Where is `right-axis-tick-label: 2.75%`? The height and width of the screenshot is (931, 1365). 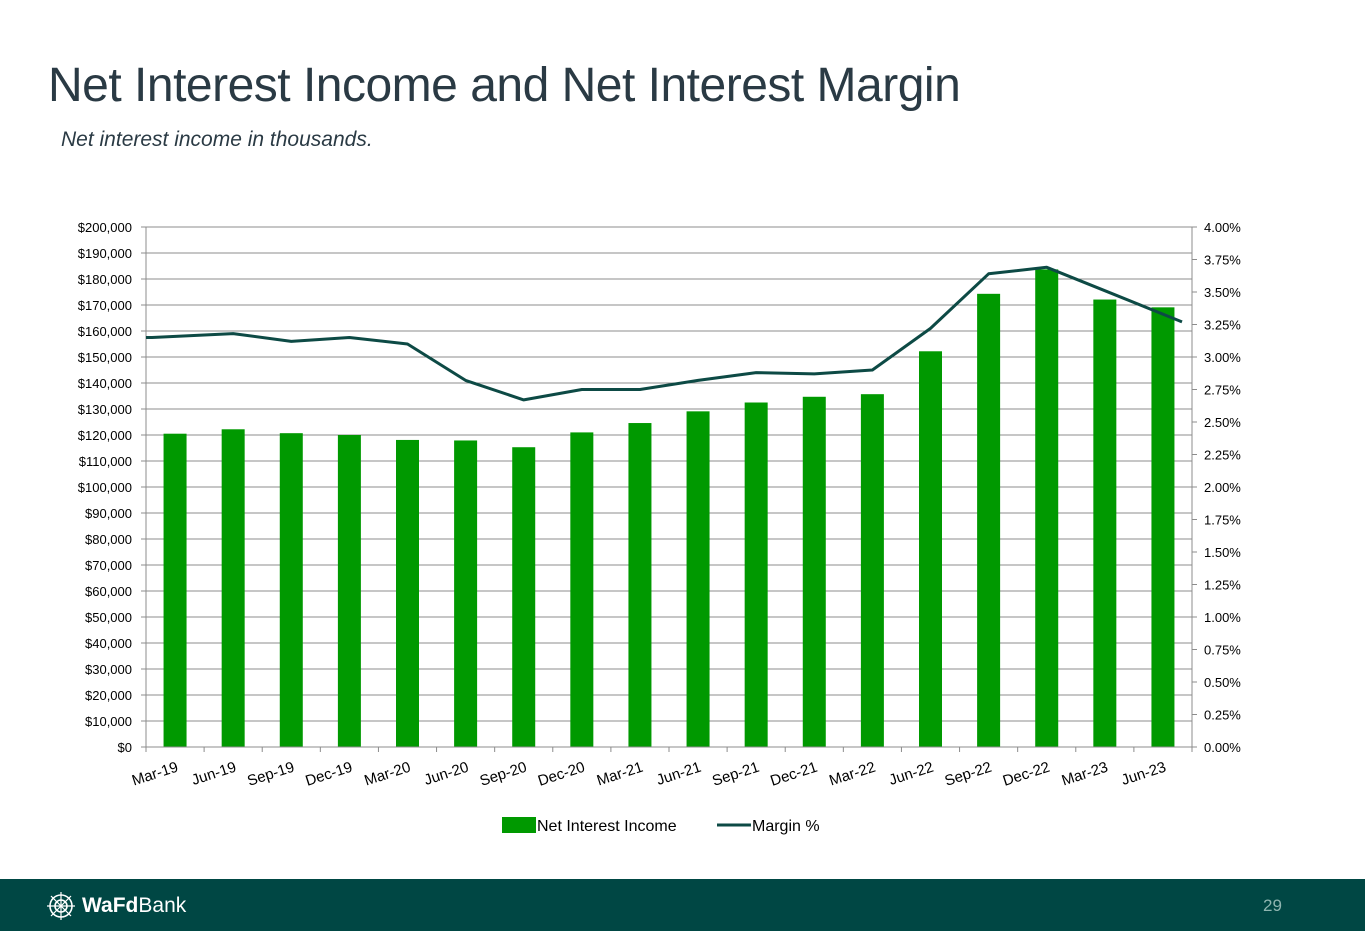 right-axis-tick-label: 2.75% is located at coordinates (1222, 390).